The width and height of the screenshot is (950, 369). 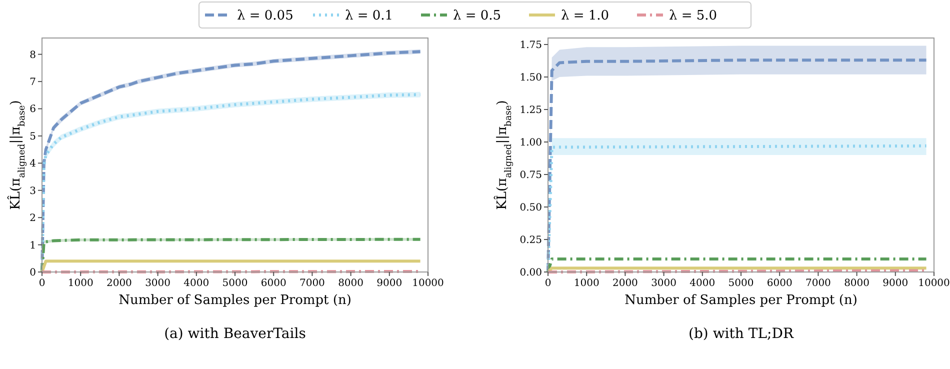 I want to click on y-tick-label: 1.50, so click(x=531, y=78).